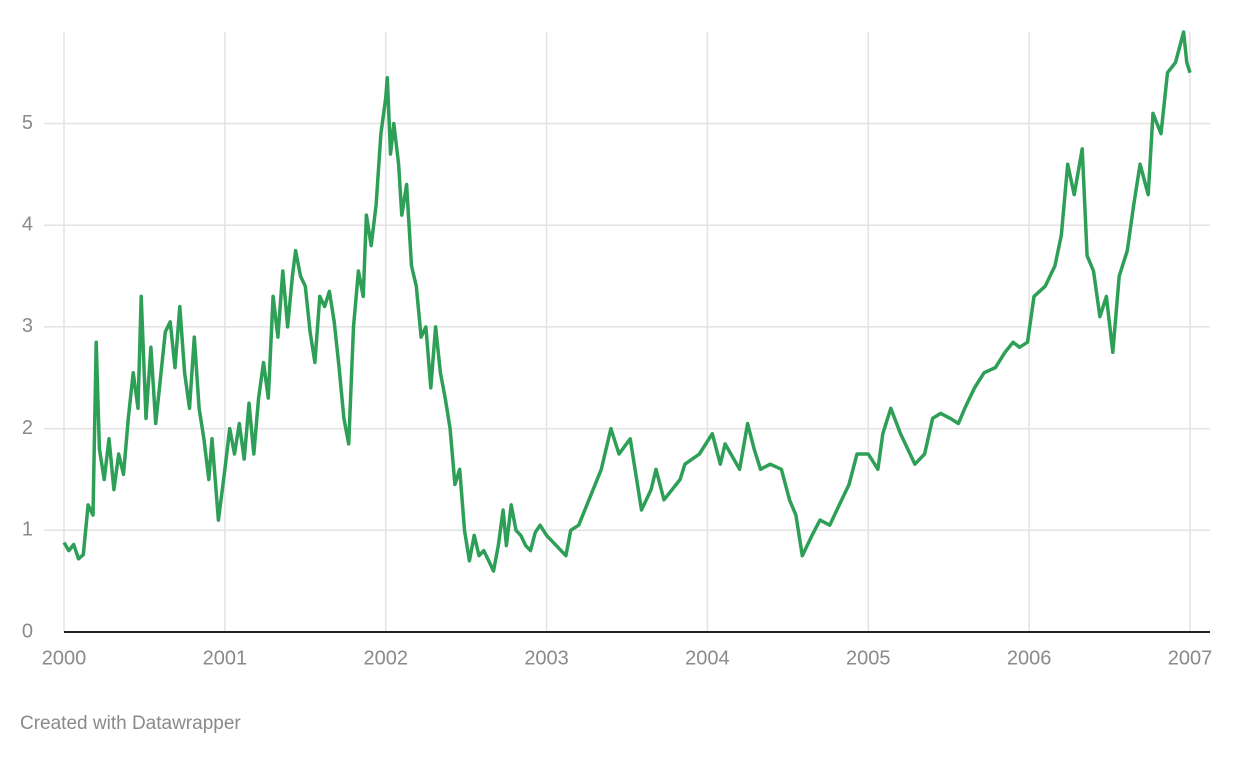 The width and height of the screenshot is (1240, 763). Describe the element at coordinates (868, 658) in the screenshot. I see `x-tick-label: 2005` at that location.